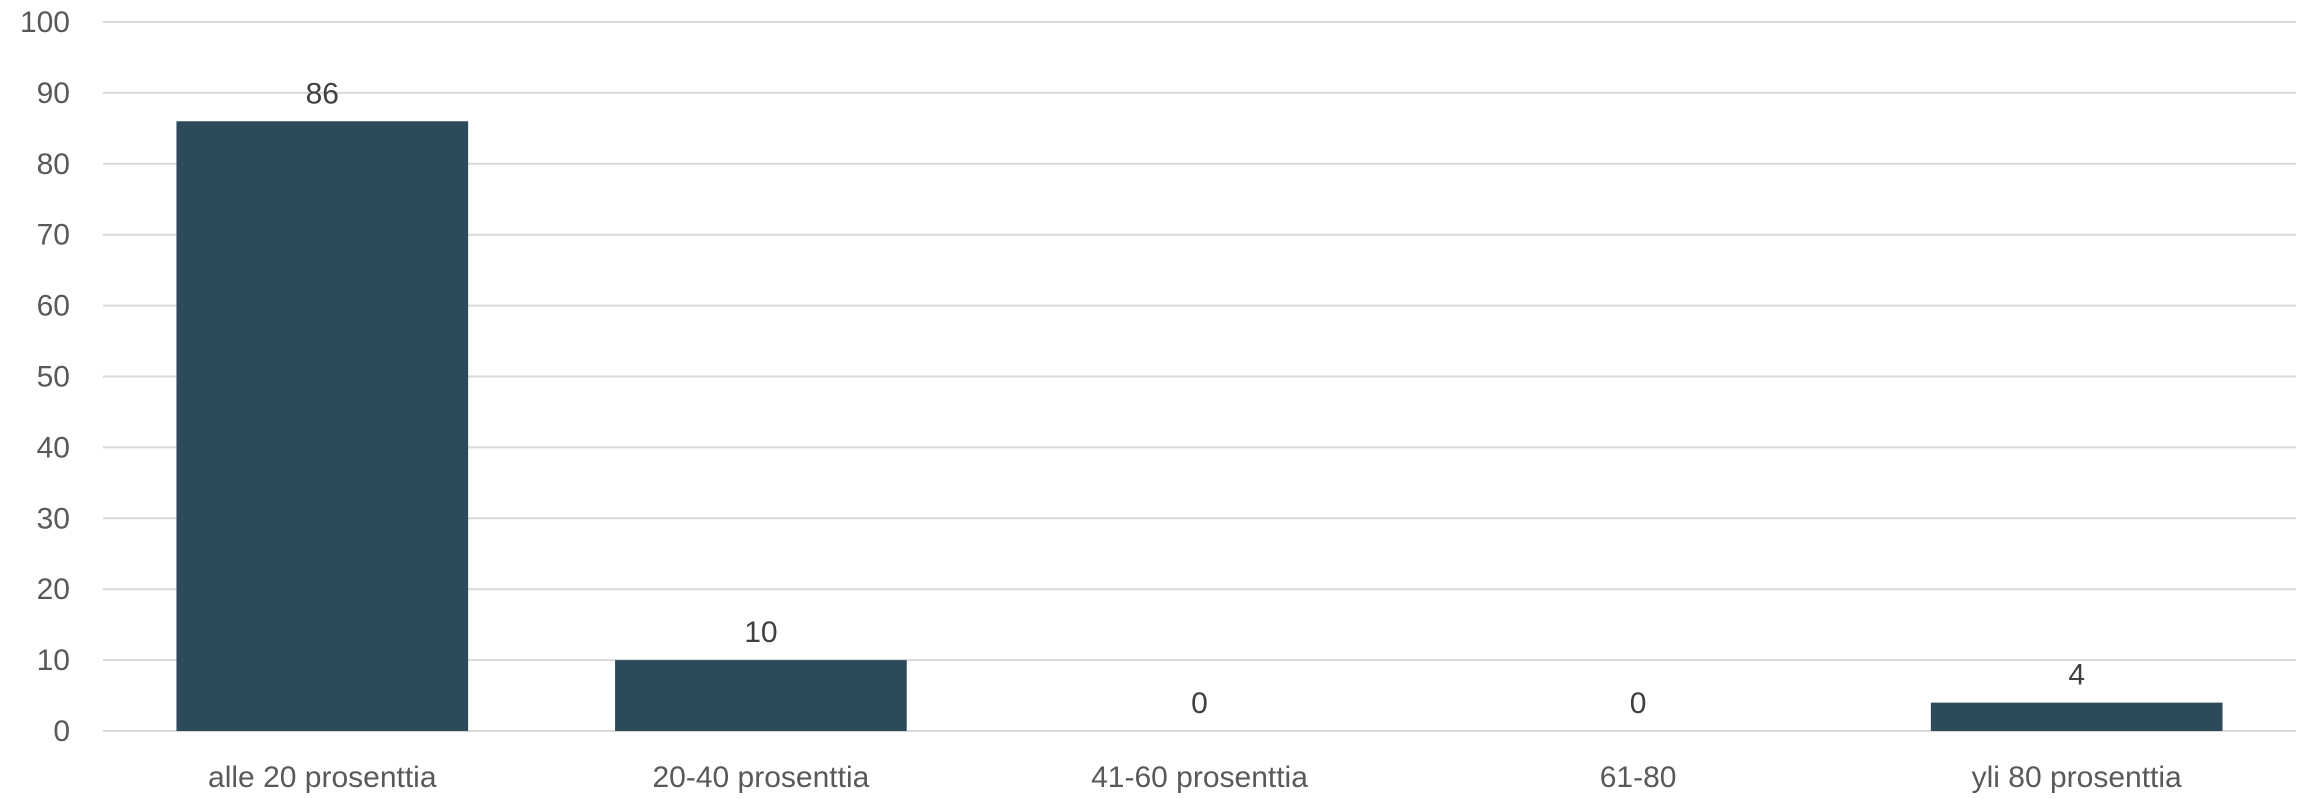  I want to click on y-tick-label: 80, so click(53, 164).